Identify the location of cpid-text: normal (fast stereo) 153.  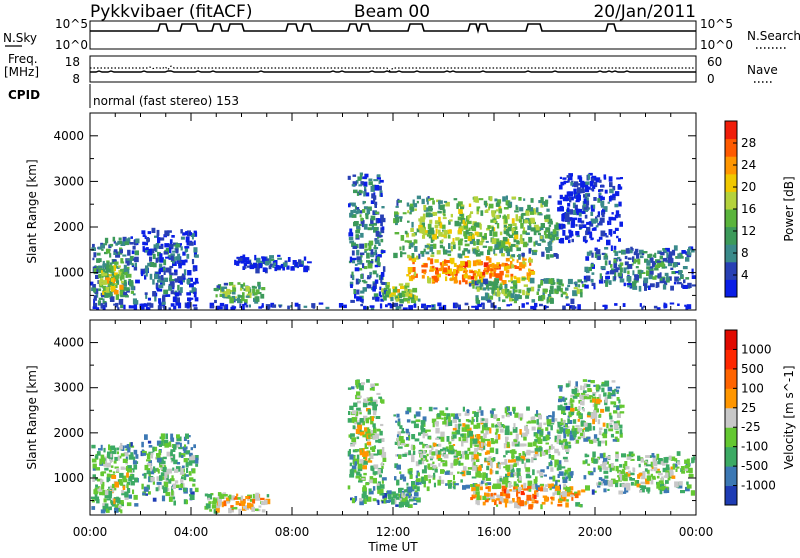
(166, 101).